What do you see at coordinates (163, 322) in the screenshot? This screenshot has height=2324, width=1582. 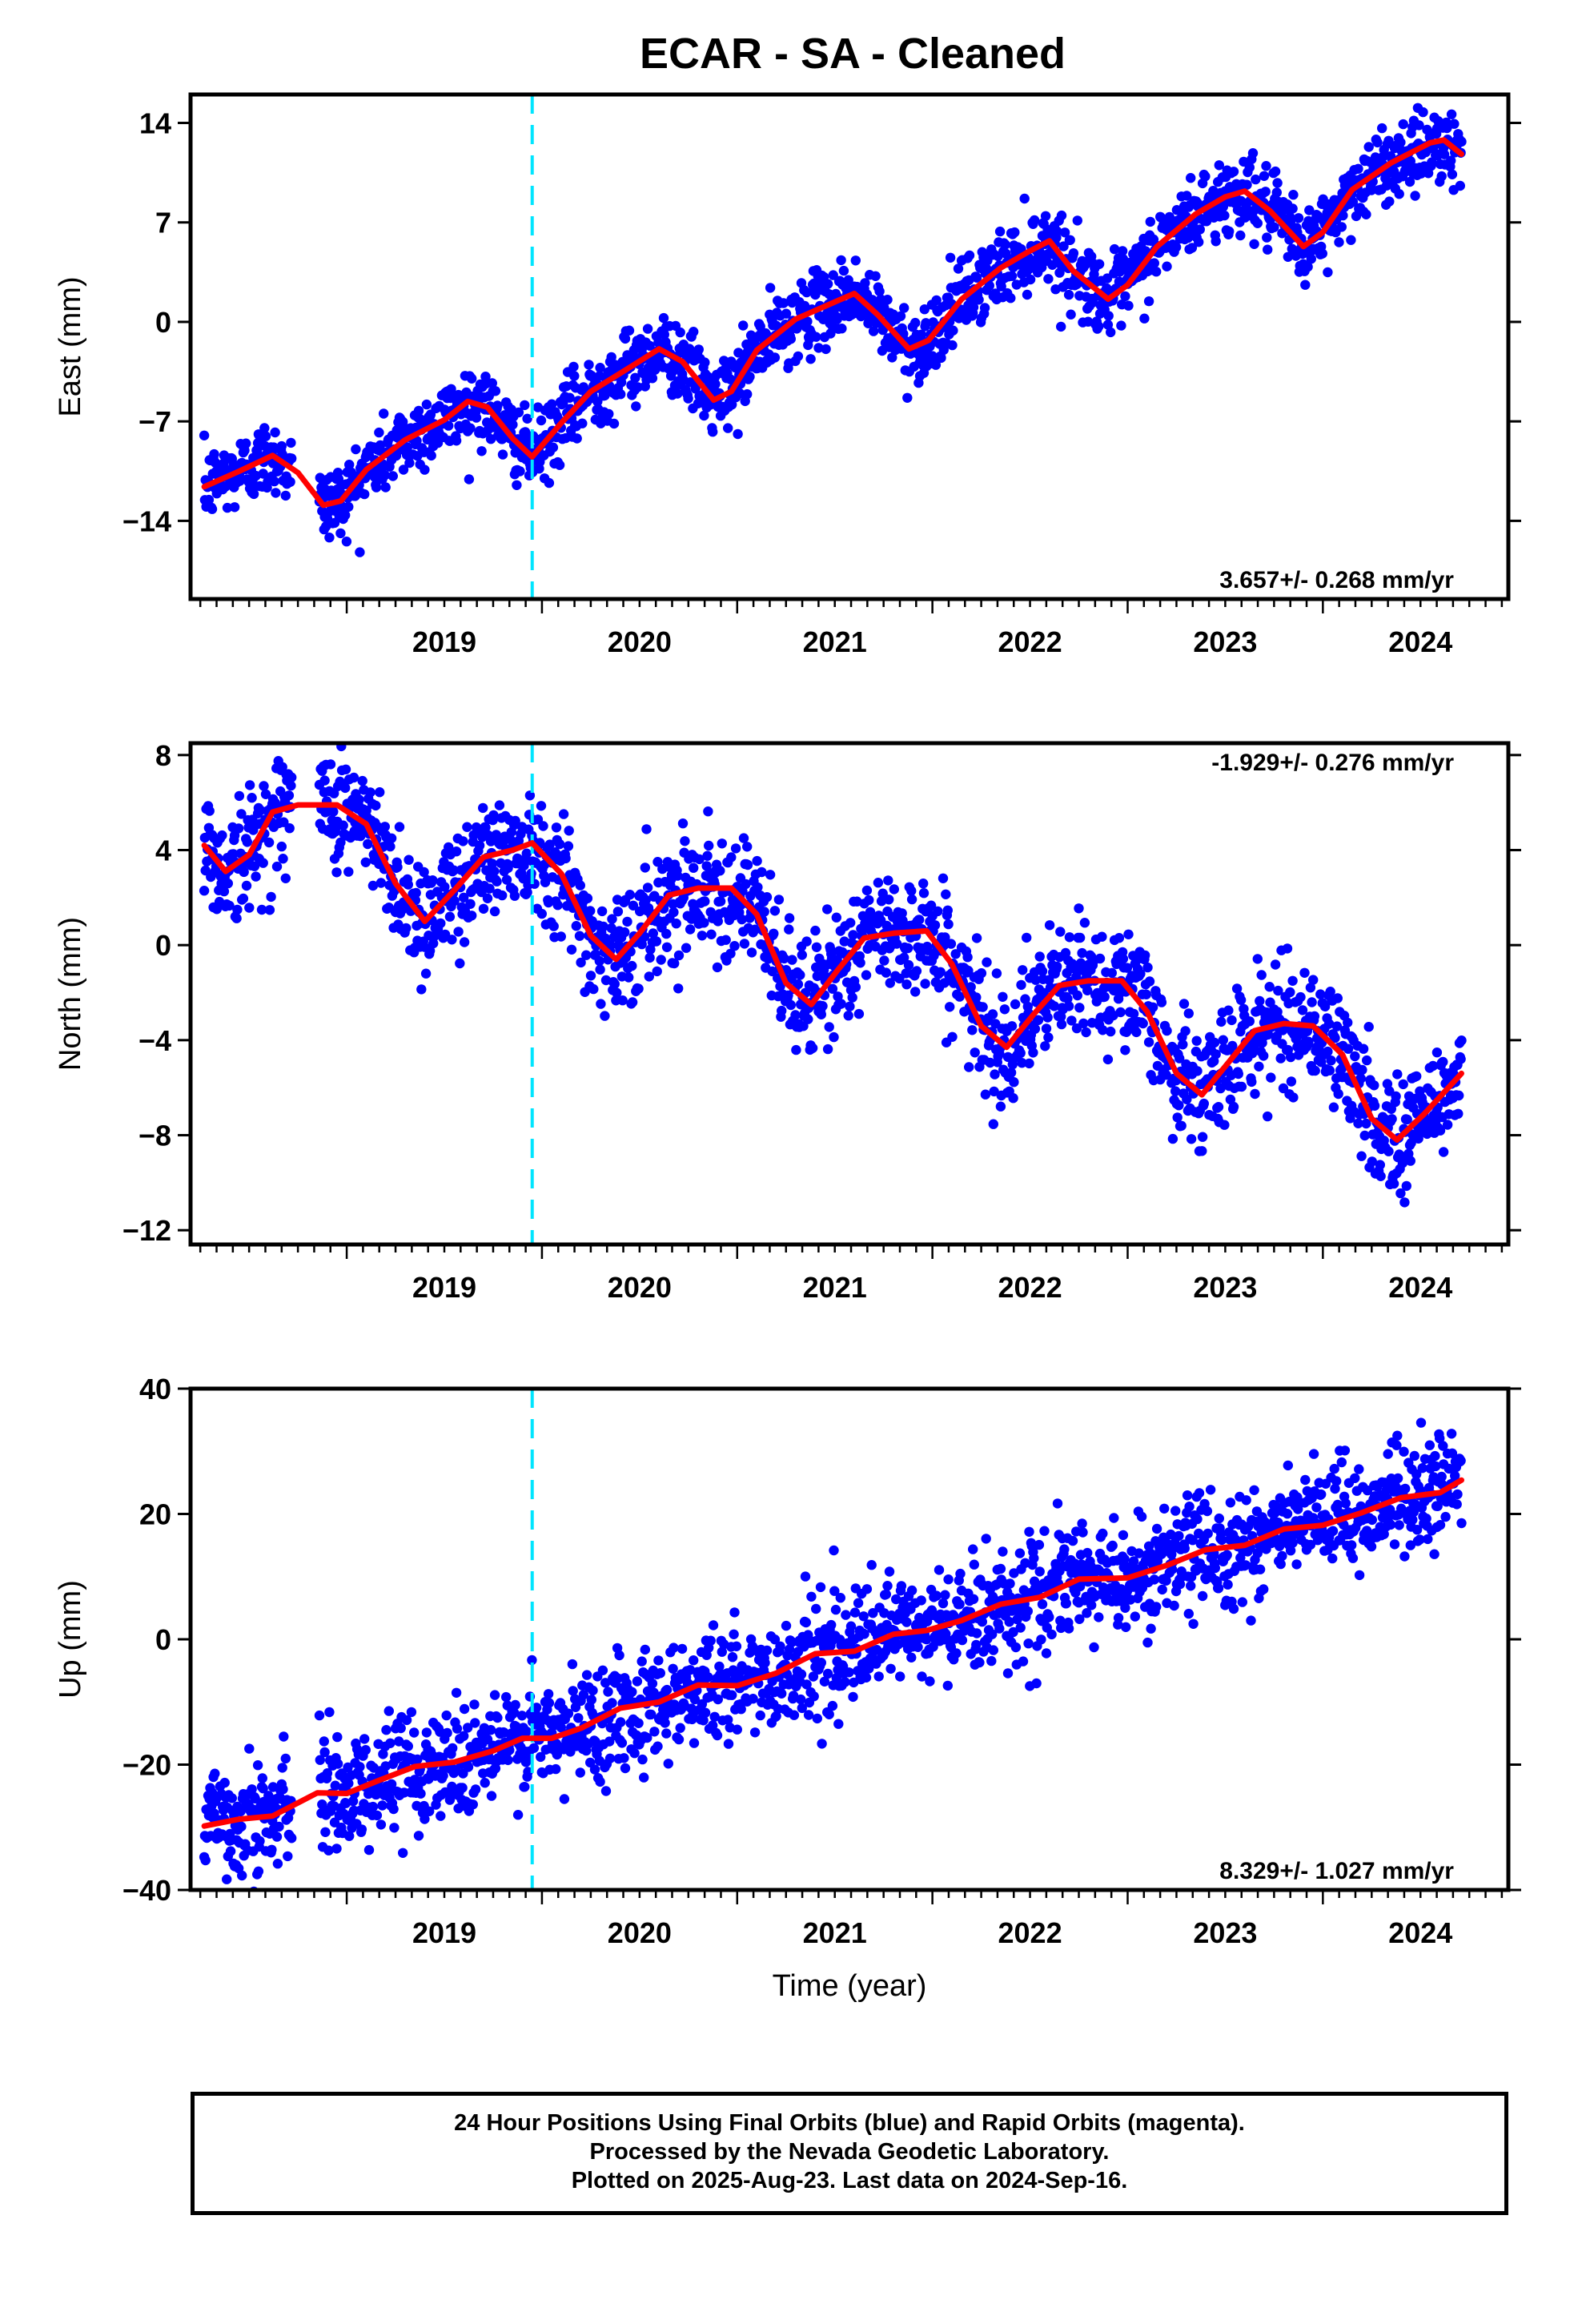 I see `east-y-tick-label: 0` at bounding box center [163, 322].